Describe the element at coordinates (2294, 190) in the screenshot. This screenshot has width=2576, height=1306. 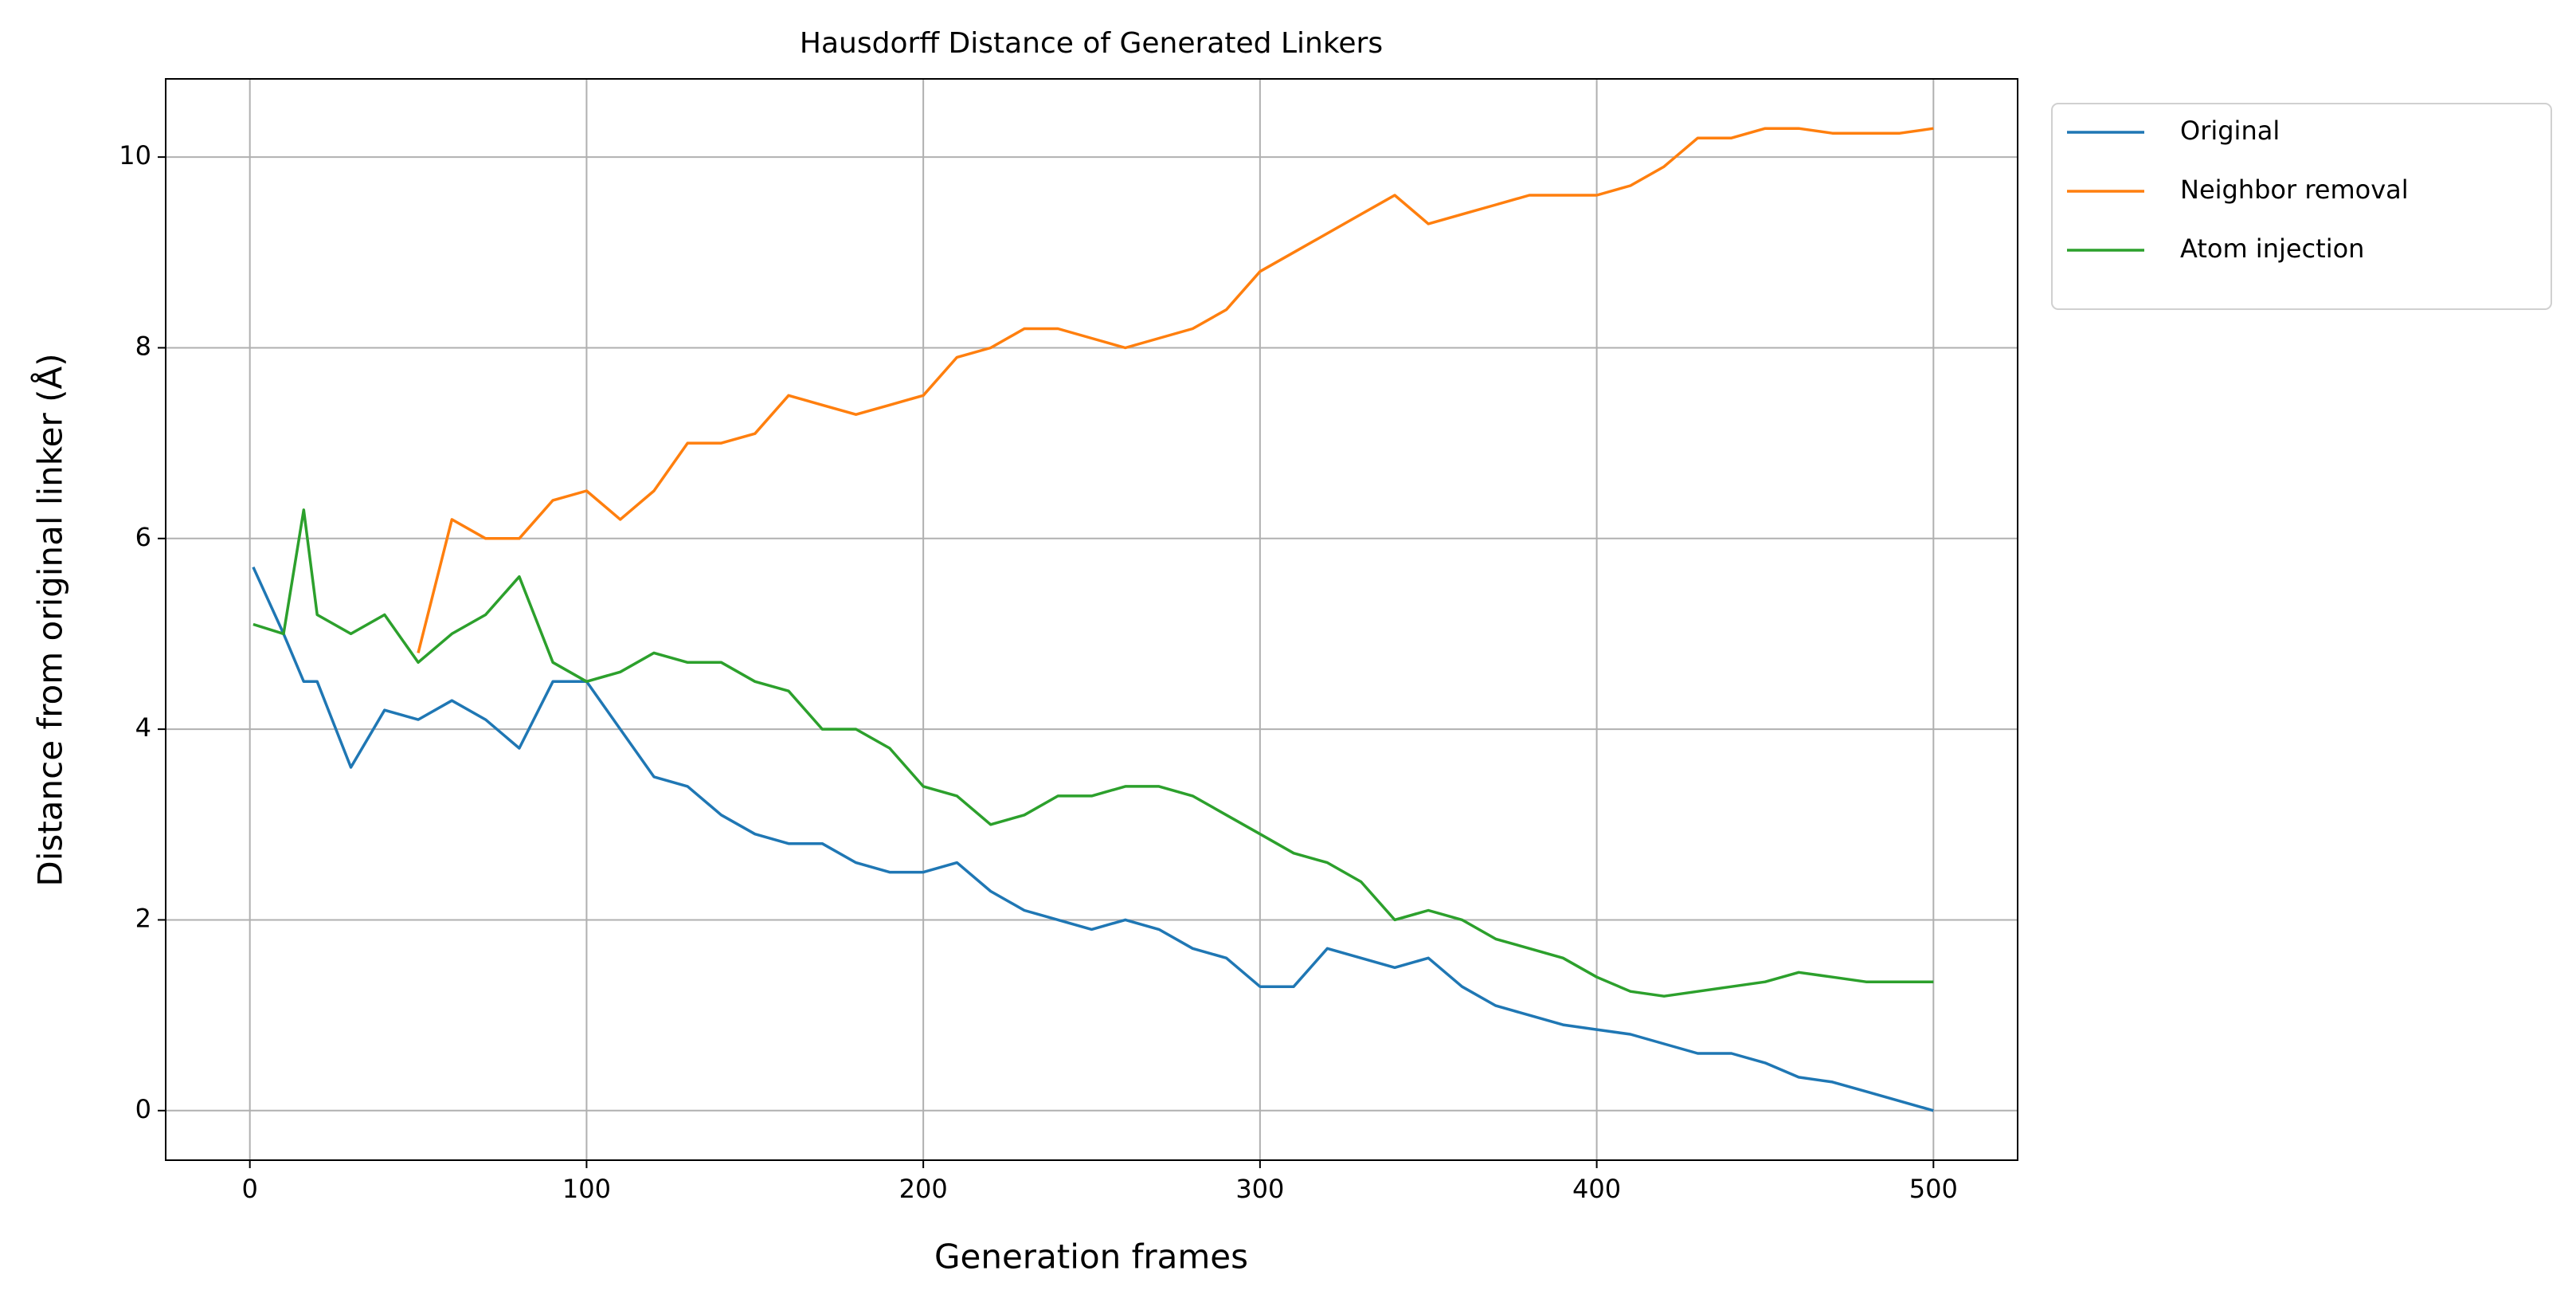
I see `legend-label: Neighbor removal` at that location.